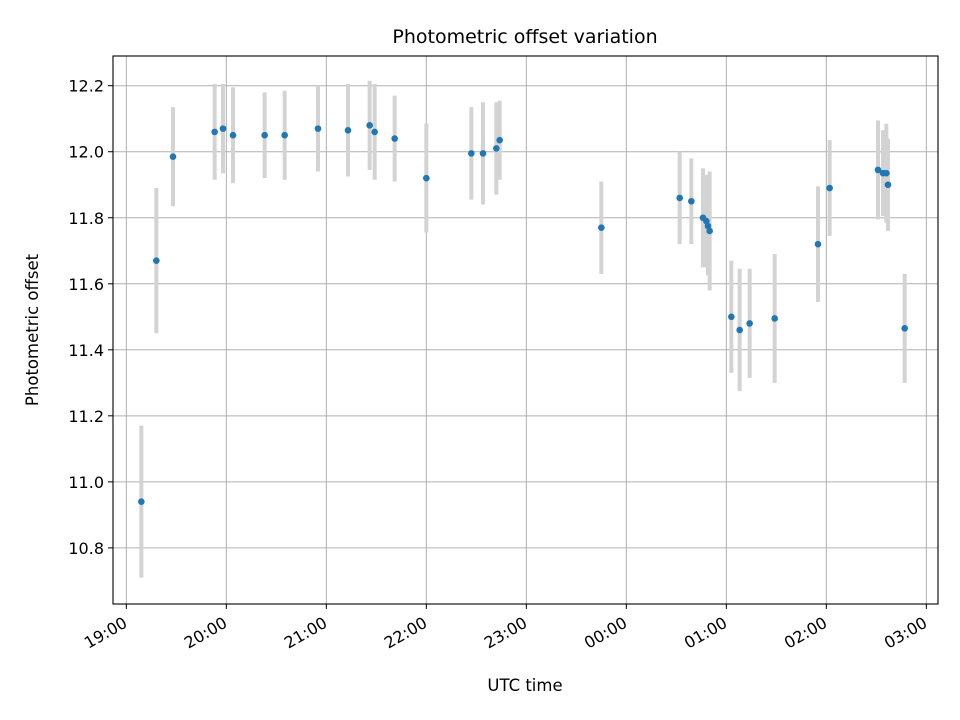 The image size is (960, 720). I want to click on y-tick-label: 11.2, so click(86, 416).